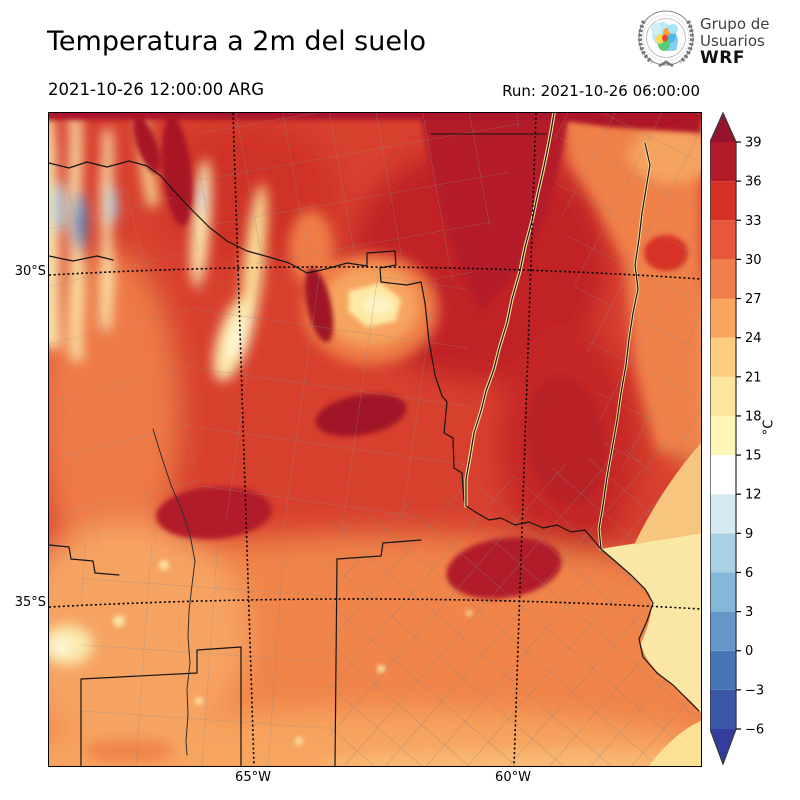  Describe the element at coordinates (525, 439) in the screenshot. I see `gridline-60w` at that location.